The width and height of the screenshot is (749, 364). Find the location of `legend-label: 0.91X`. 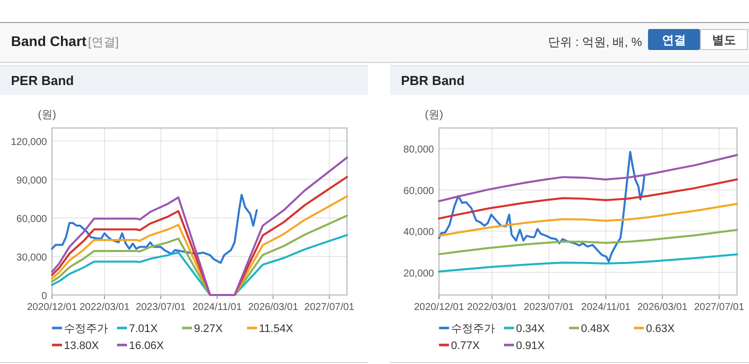

legend-label: 0.91X is located at coordinates (531, 346).